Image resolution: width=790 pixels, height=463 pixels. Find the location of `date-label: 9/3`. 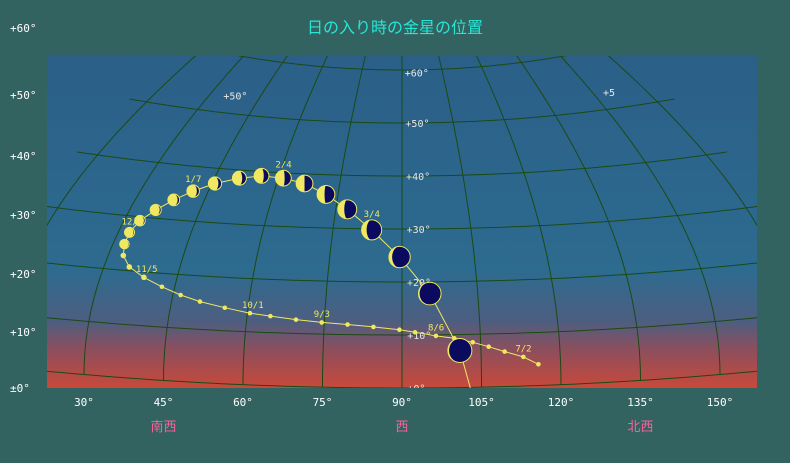

date-label: 9/3 is located at coordinates (322, 315).